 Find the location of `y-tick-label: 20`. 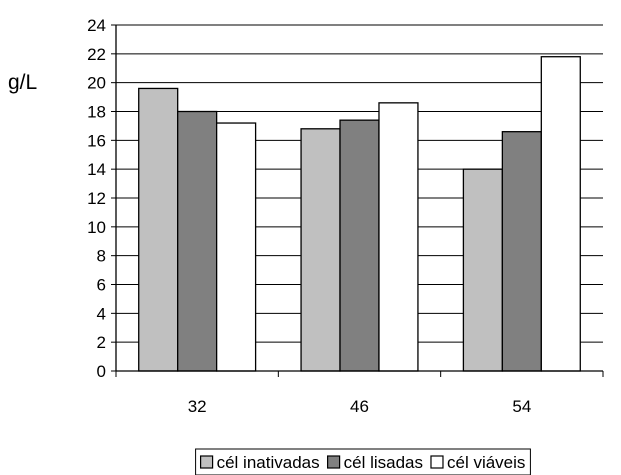

y-tick-label: 20 is located at coordinates (96, 83).